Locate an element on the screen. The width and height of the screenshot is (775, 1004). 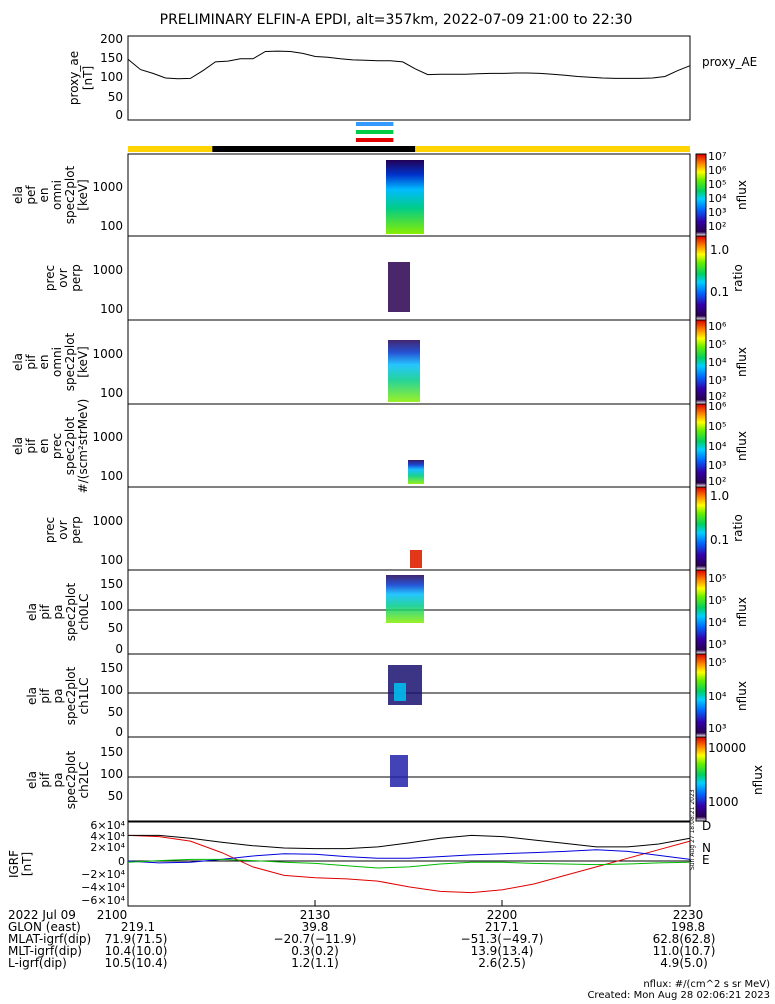
spec-7-ylabel-3: spec2plot is located at coordinates (71, 695).